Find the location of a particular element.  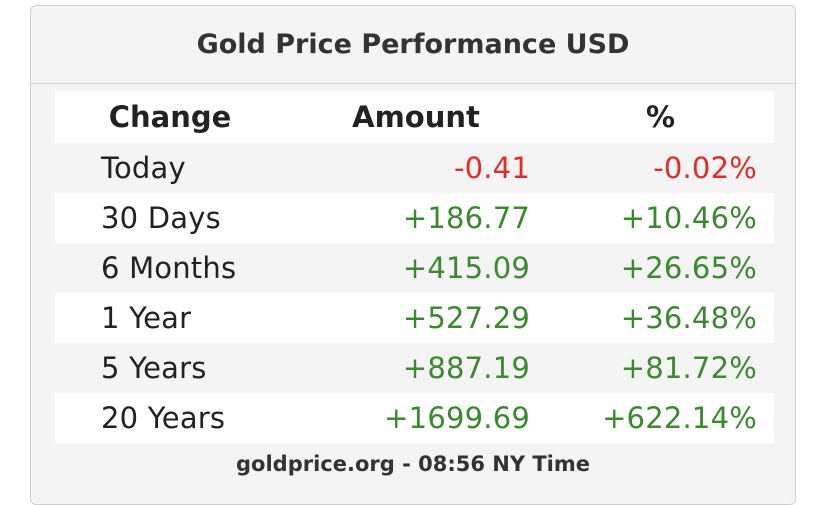

amount-cell: +887.19 is located at coordinates (416, 368).